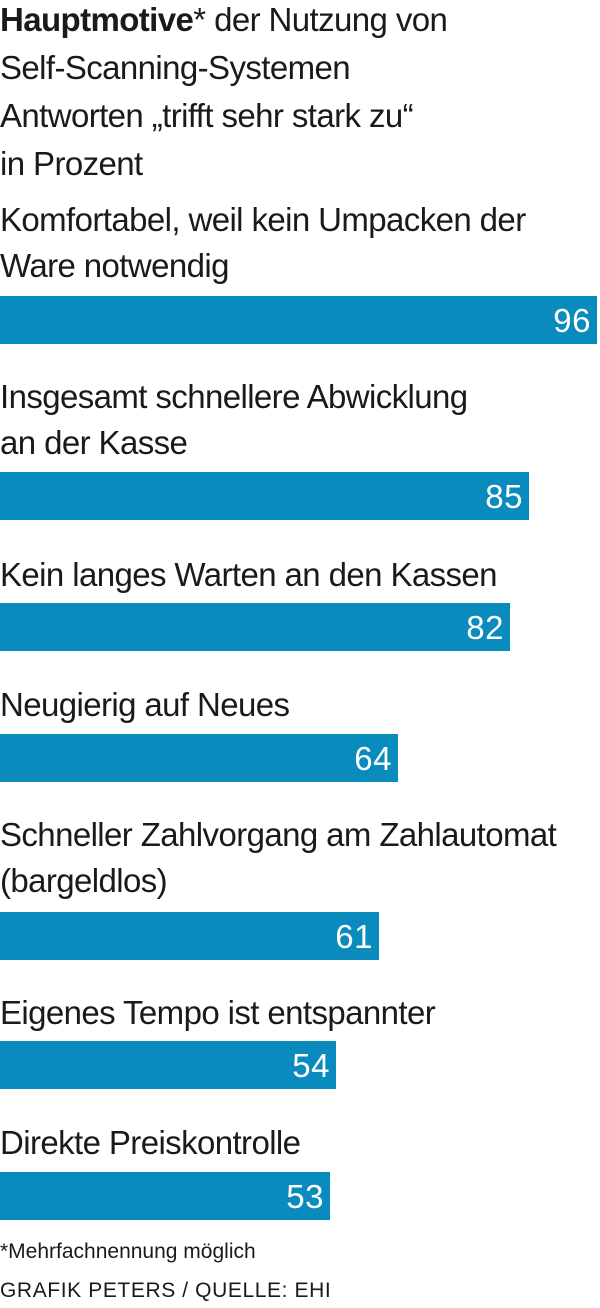 This screenshot has width=600, height=1308. Describe the element at coordinates (166, 1290) in the screenshot. I see `source-credit: GRAFIK PETERS / QUELLE: EHI` at that location.